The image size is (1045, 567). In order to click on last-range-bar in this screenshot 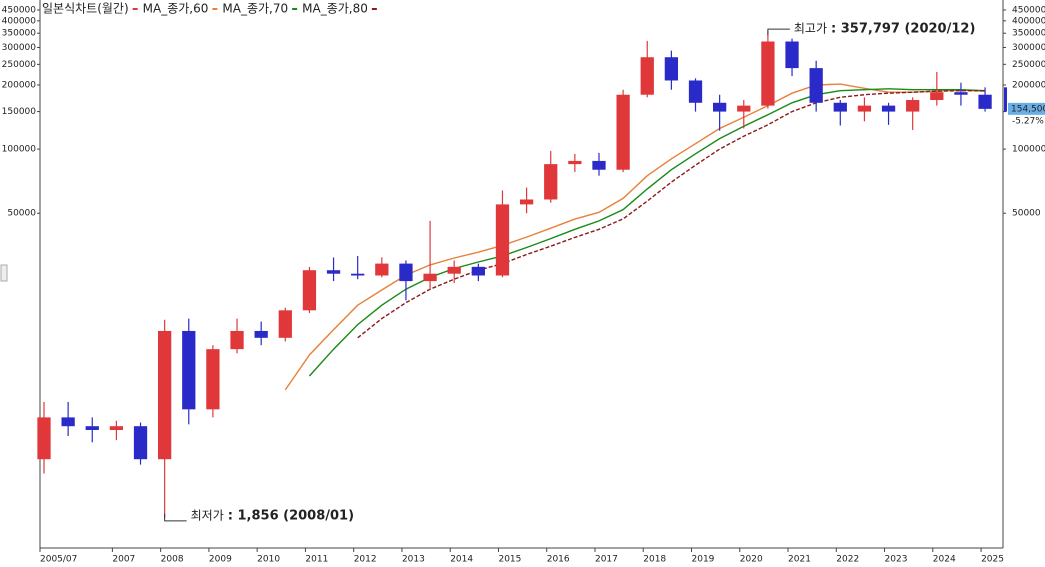, I will do `click(1005, 99)`.